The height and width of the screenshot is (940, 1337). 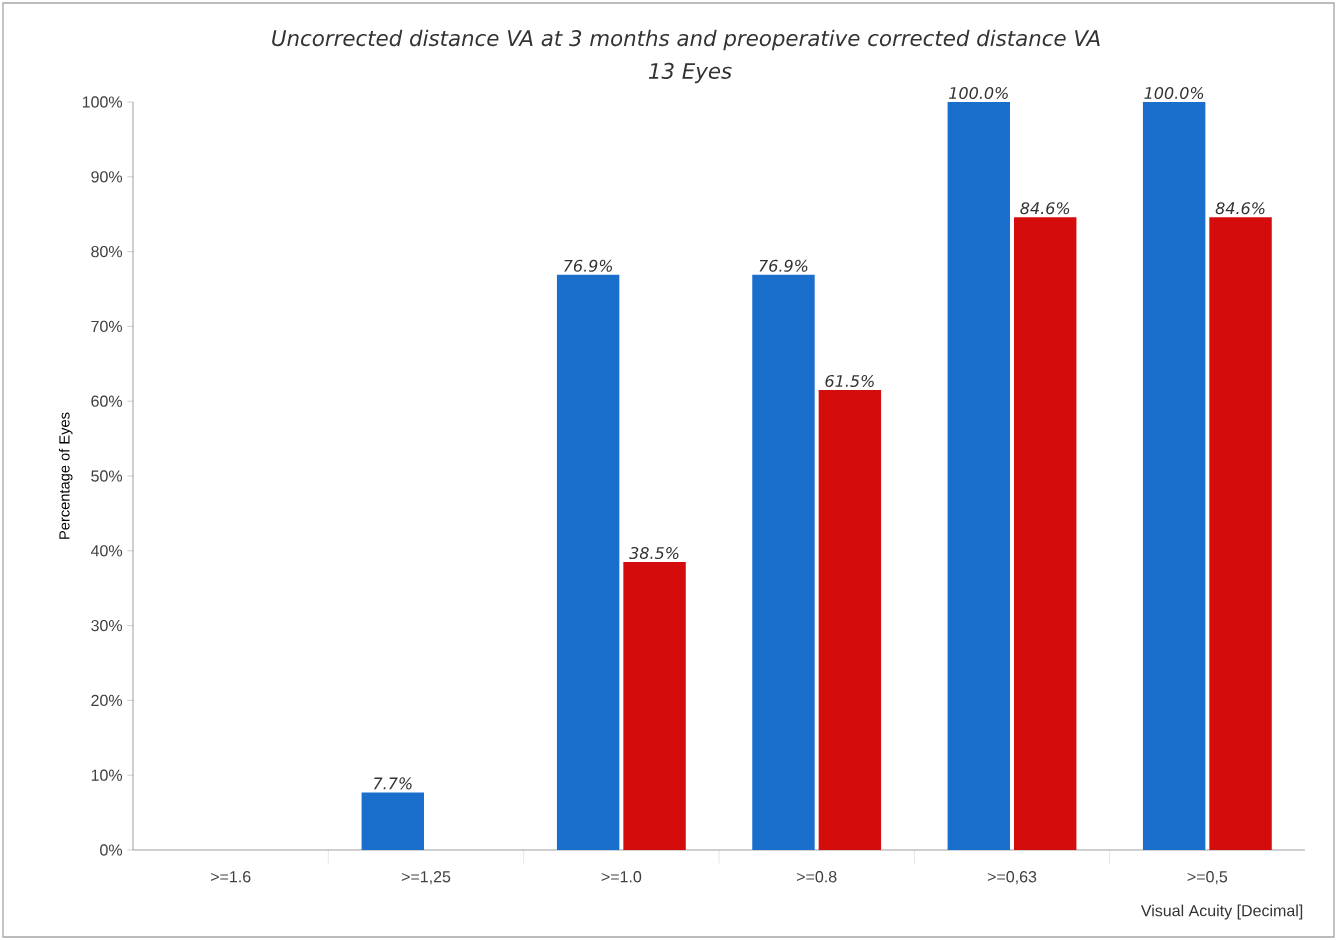 What do you see at coordinates (817, 877) in the screenshot?
I see `x-tick-label: >=0.8` at bounding box center [817, 877].